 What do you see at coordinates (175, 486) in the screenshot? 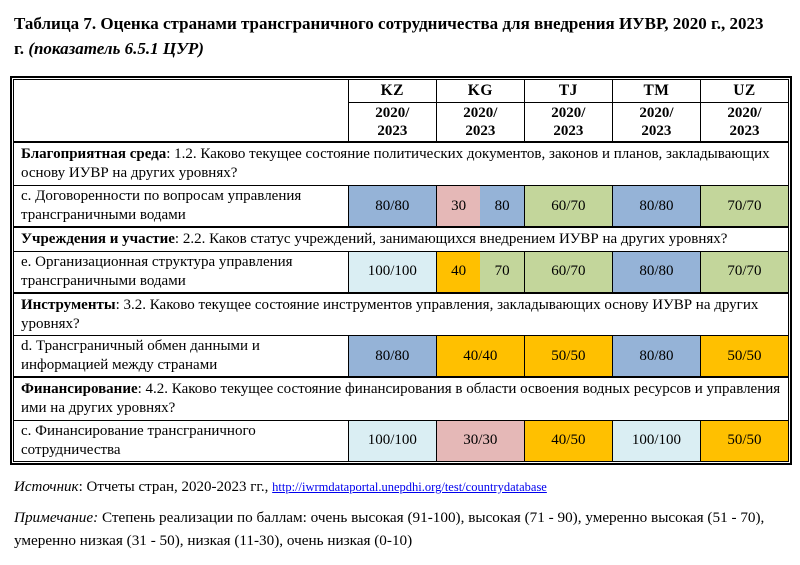
I see `source-text: : Отчеты стран, 2020-2023 гг.,` at bounding box center [175, 486].